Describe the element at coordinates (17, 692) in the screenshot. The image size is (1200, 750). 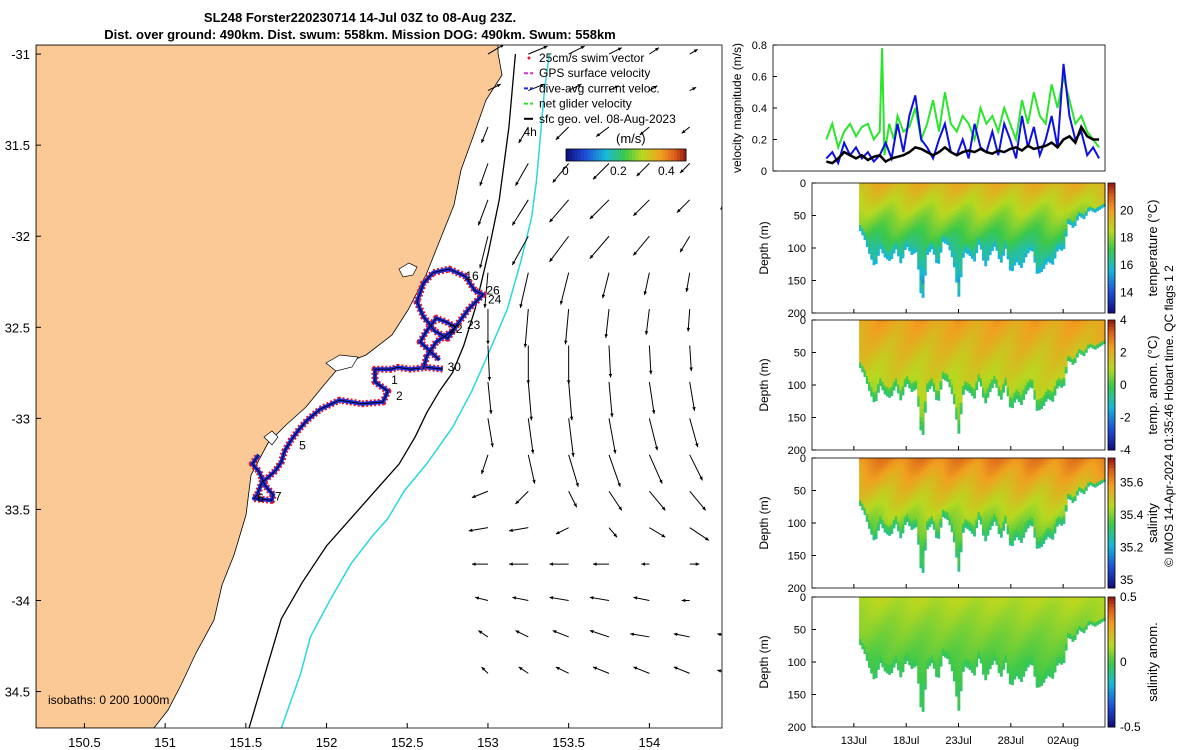
I see `y-tick-label: 34.5` at that location.